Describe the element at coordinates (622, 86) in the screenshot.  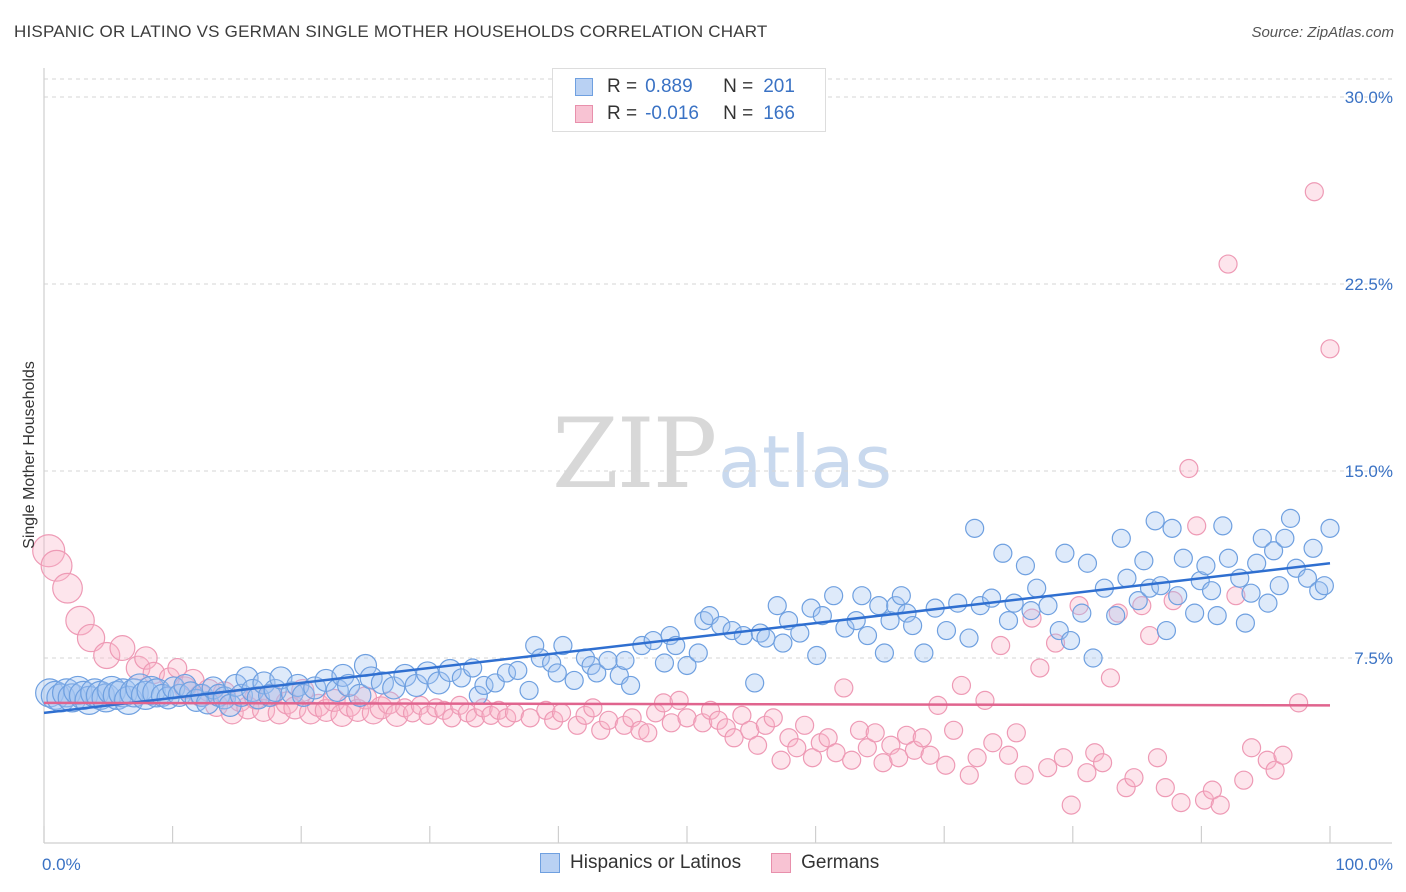
I see `legend-r-label: R =` at that location.